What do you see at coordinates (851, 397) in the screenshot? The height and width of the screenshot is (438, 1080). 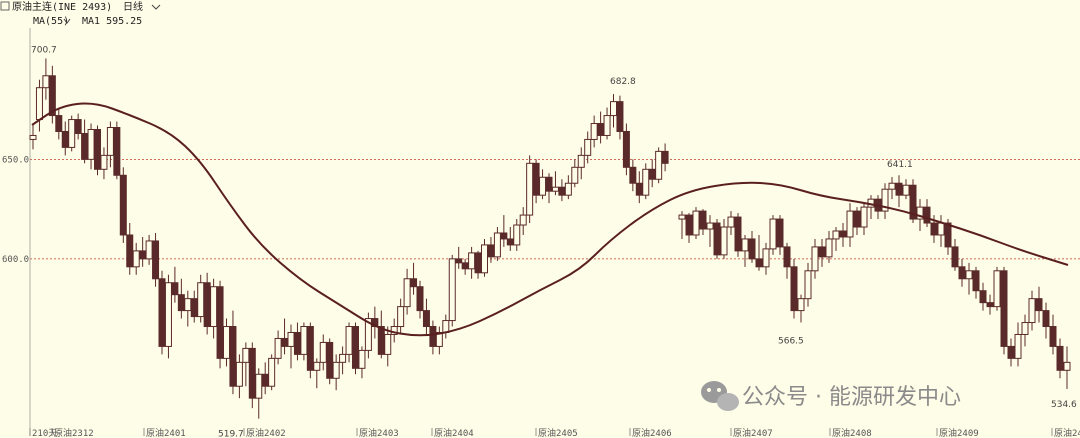 I see `watermark-text: 公众号 · 能源研发中心` at bounding box center [851, 397].